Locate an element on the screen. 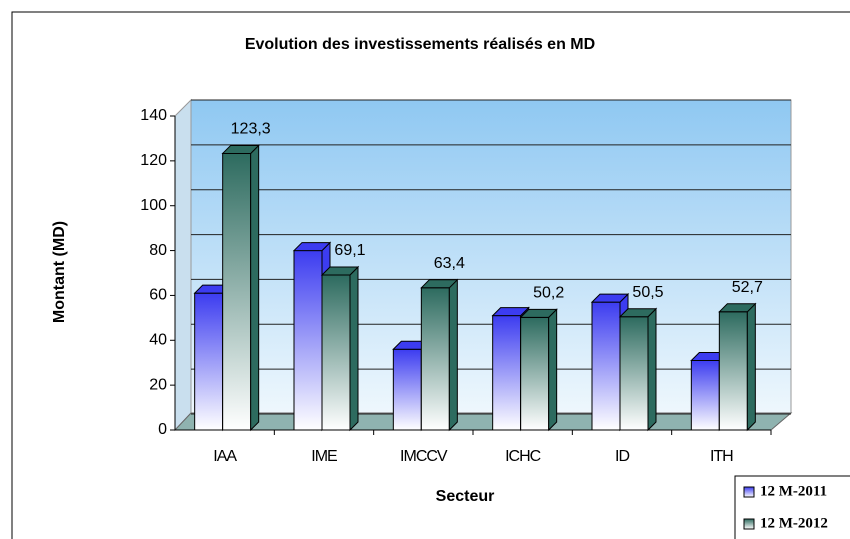 This screenshot has height=539, width=850. y-tick-label: 40 is located at coordinates (158, 340).